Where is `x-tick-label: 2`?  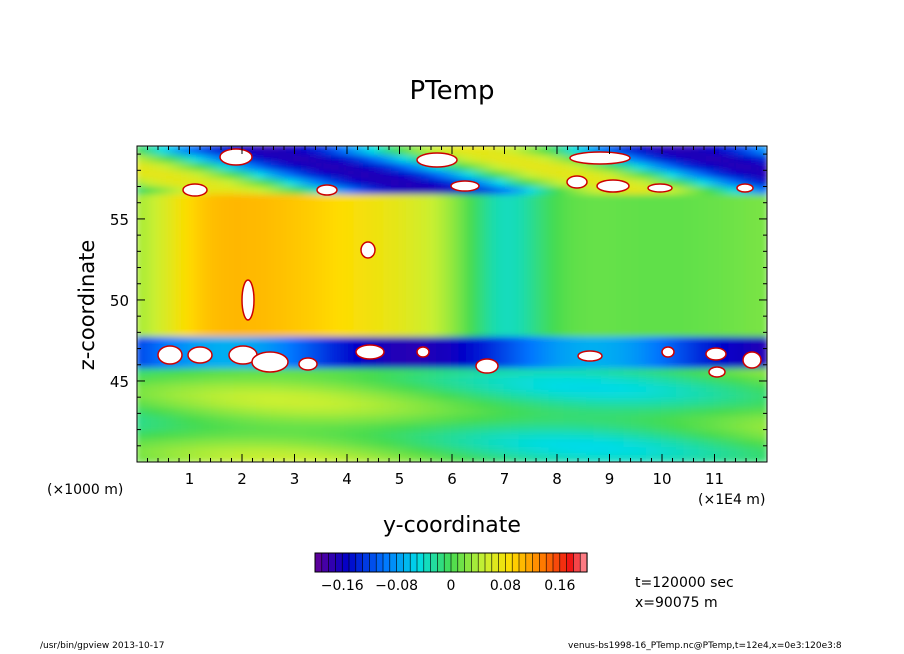 x-tick-label: 2 is located at coordinates (242, 479).